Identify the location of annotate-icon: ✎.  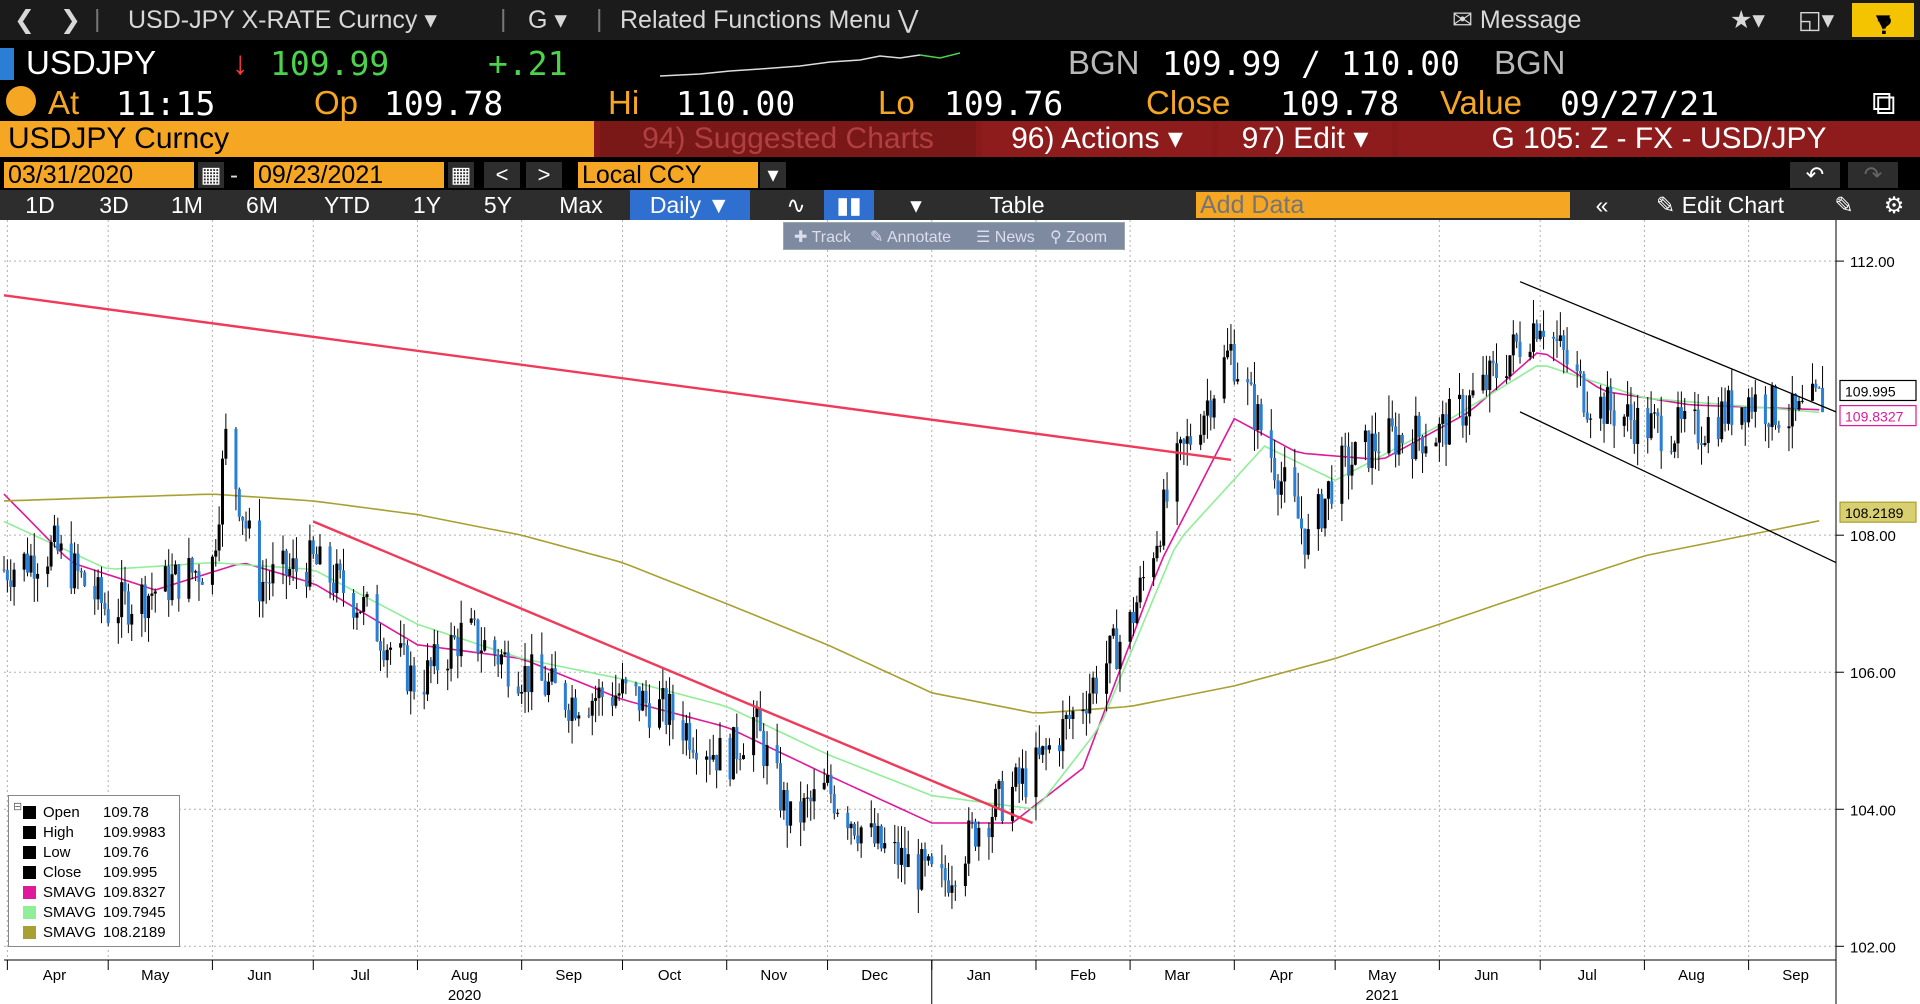
(1844, 205).